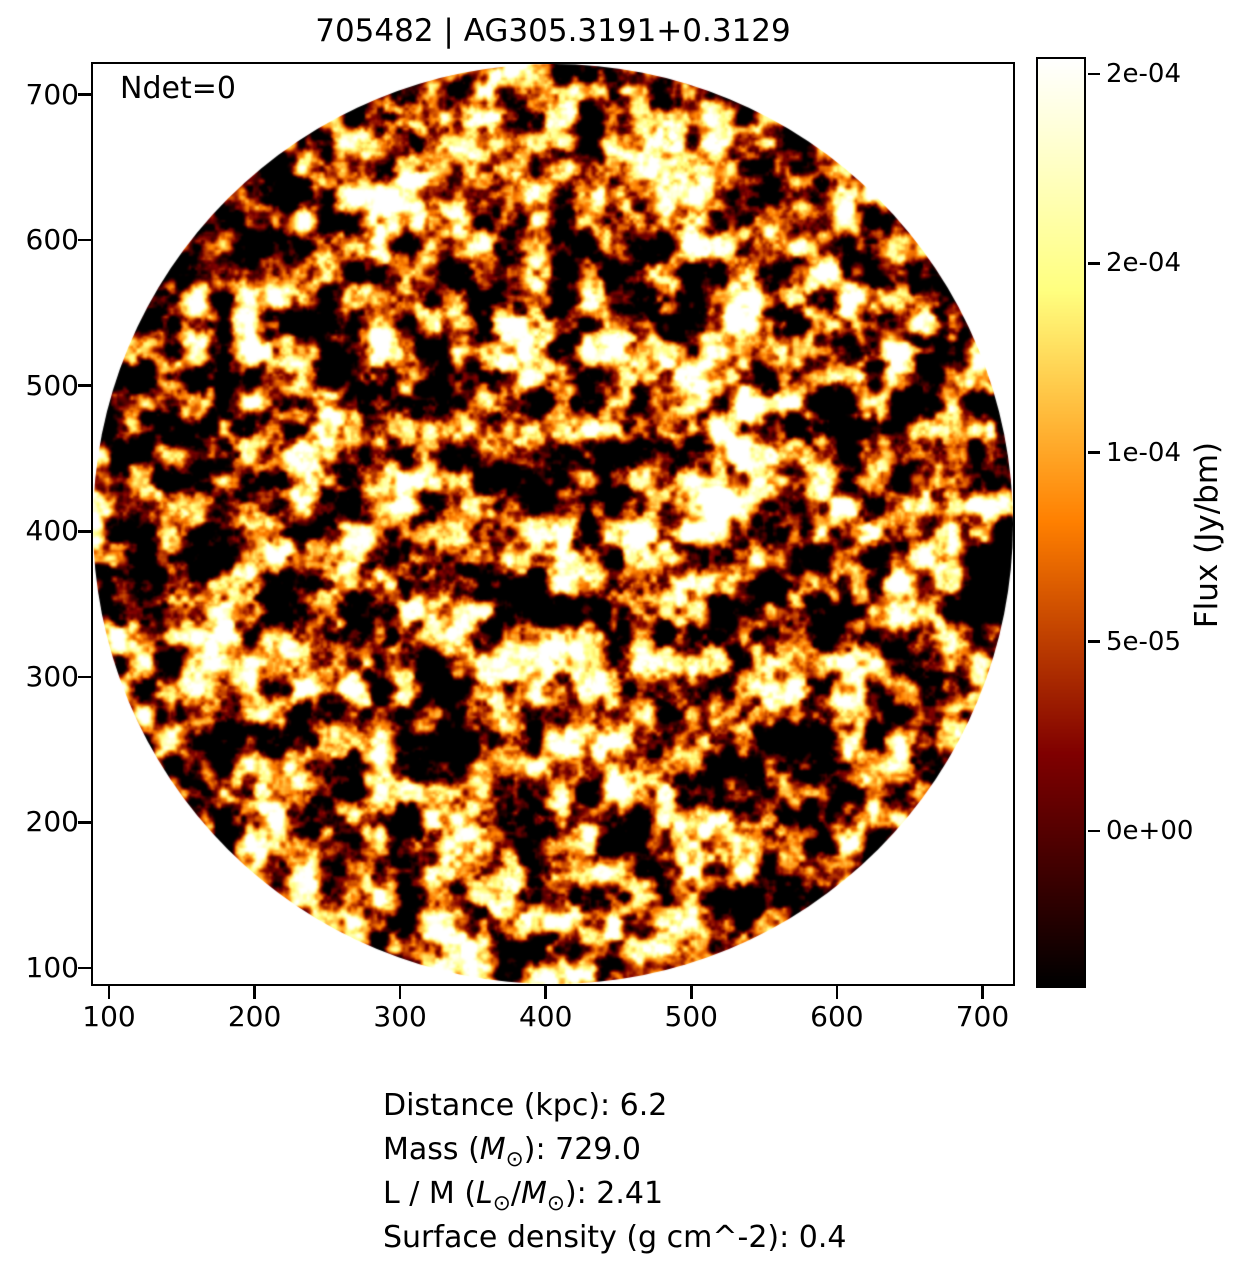 Image resolution: width=1257 pixels, height=1267 pixels. Describe the element at coordinates (52, 822) in the screenshot. I see `y-axis-tick-label: 200` at that location.